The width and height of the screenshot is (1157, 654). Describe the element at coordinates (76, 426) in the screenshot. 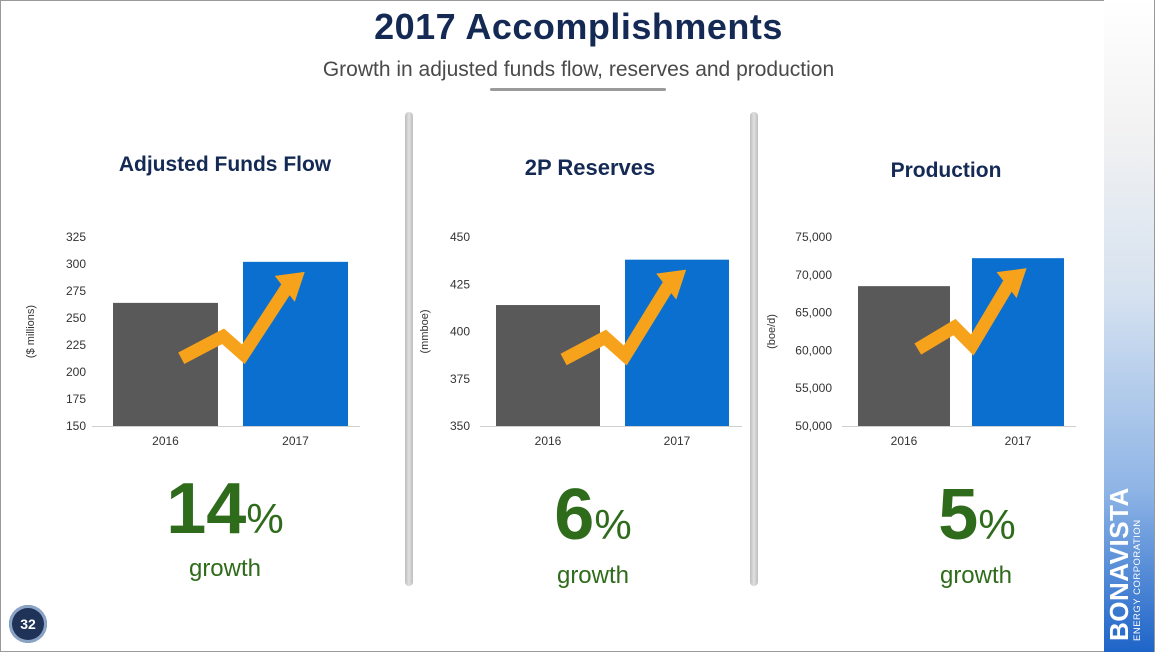

I see `y-tick-label: 150` at that location.